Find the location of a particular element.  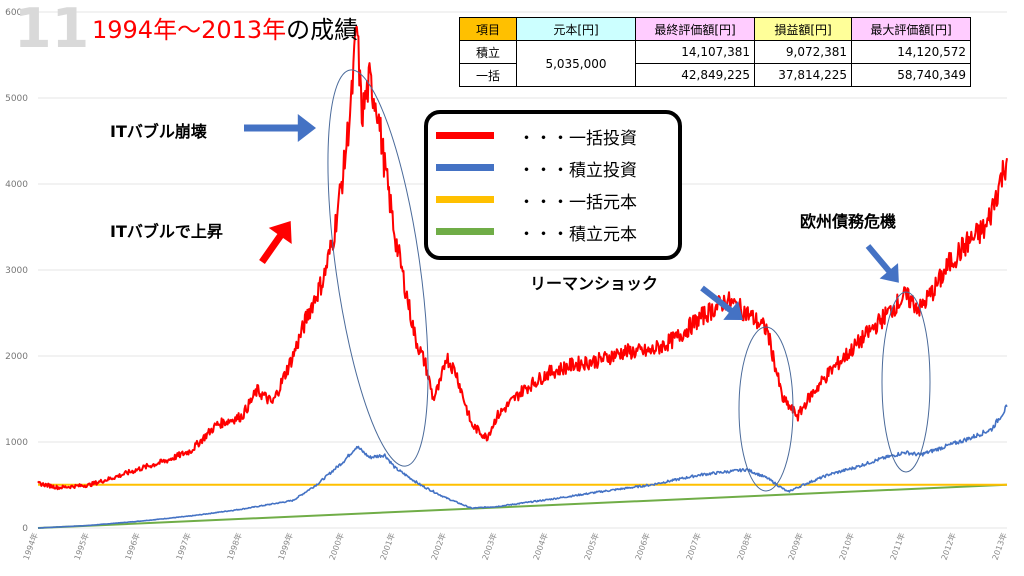

final-value-cell: 14,107,381 is located at coordinates (695, 52).